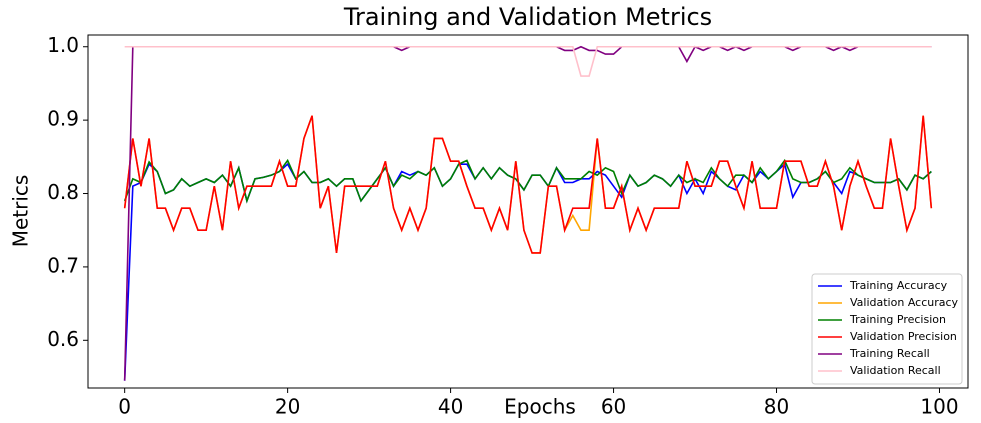 Image resolution: width=981 pixels, height=423 pixels. What do you see at coordinates (613, 407) in the screenshot?
I see `x-tick-label: 60` at bounding box center [613, 407].